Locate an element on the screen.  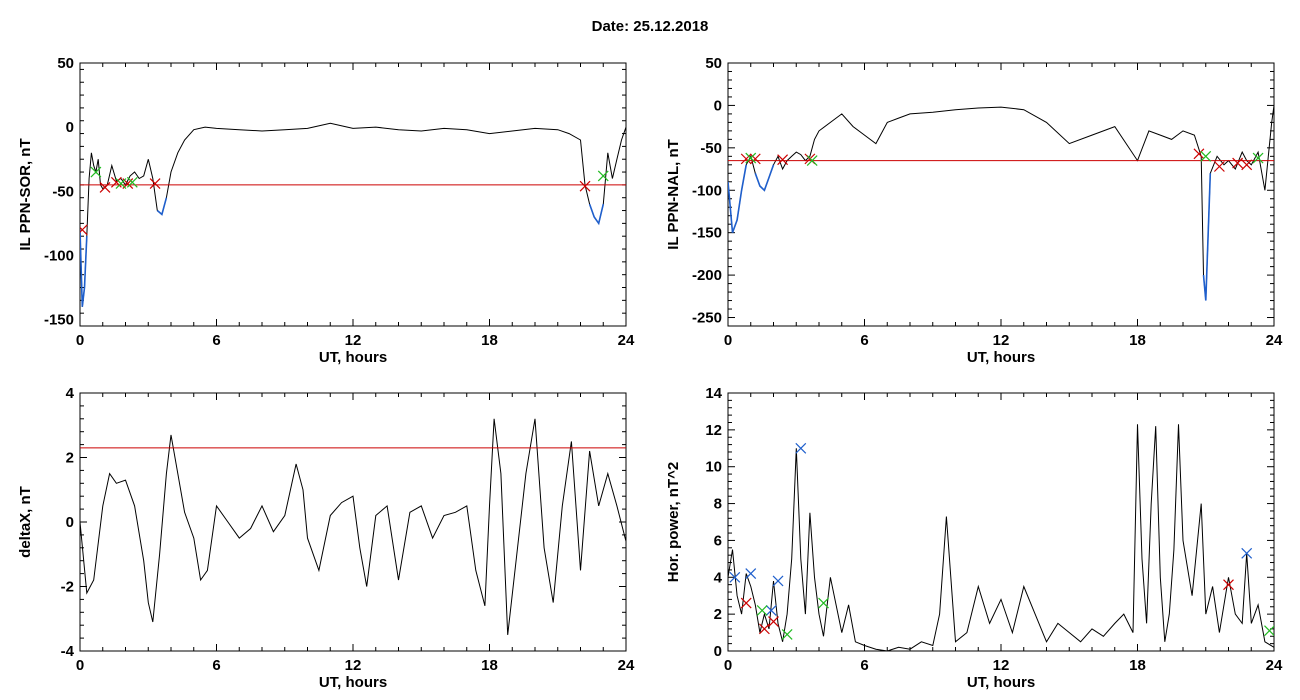
y-tick-label: -2 is located at coordinates (67, 587).